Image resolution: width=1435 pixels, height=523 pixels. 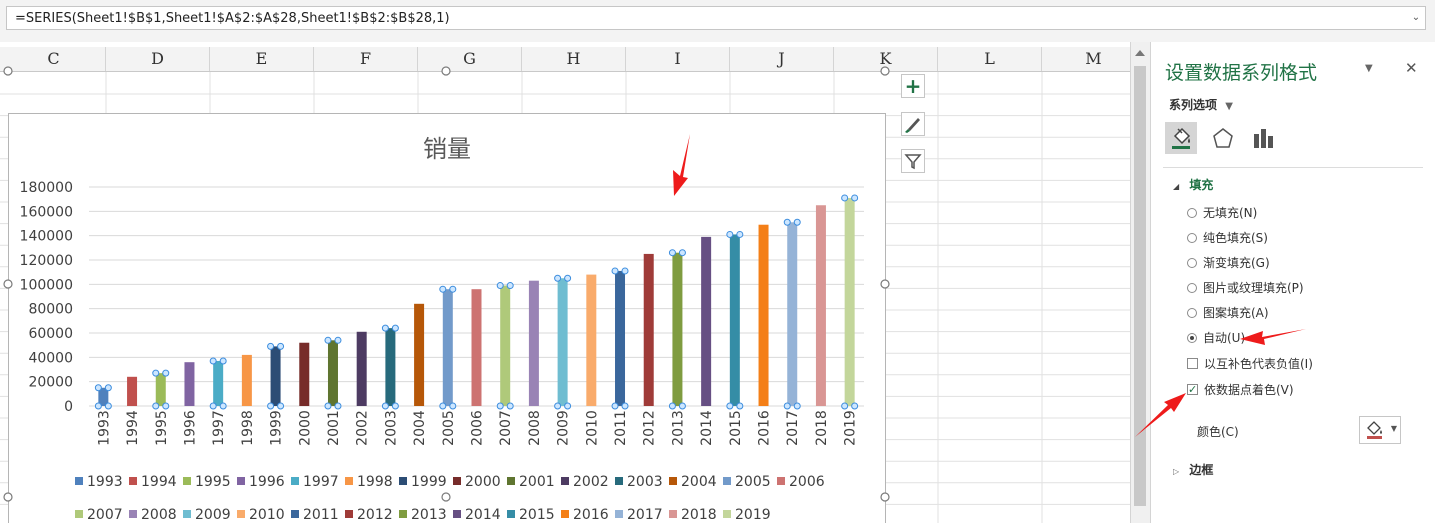 What do you see at coordinates (189, 384) in the screenshot?
I see `bar-1996` at bounding box center [189, 384].